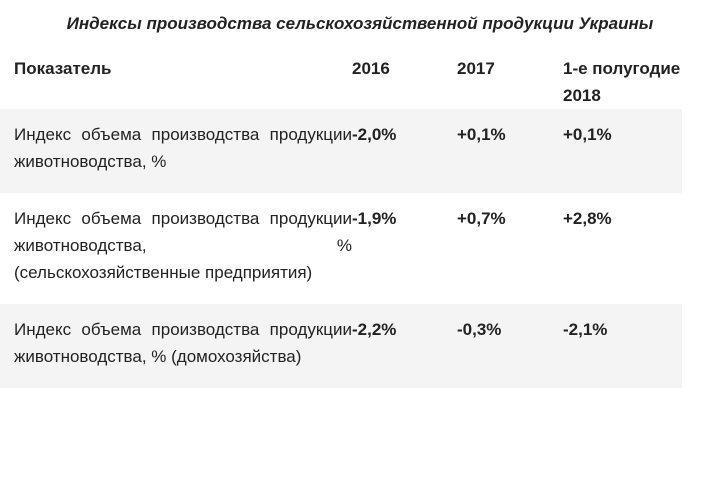  Describe the element at coordinates (404, 346) in the screenshot. I see `value-2016: -2,2%` at that location.